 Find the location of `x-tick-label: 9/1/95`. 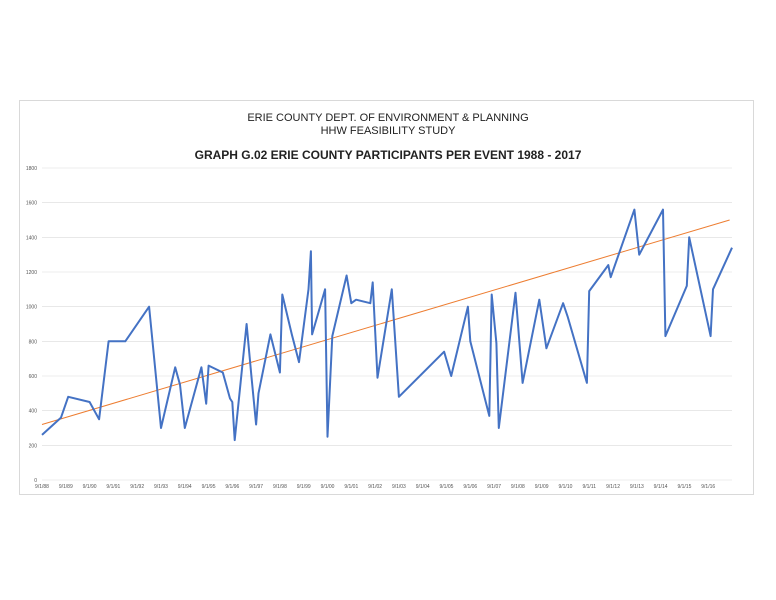

x-tick-label: 9/1/95 is located at coordinates (209, 487).